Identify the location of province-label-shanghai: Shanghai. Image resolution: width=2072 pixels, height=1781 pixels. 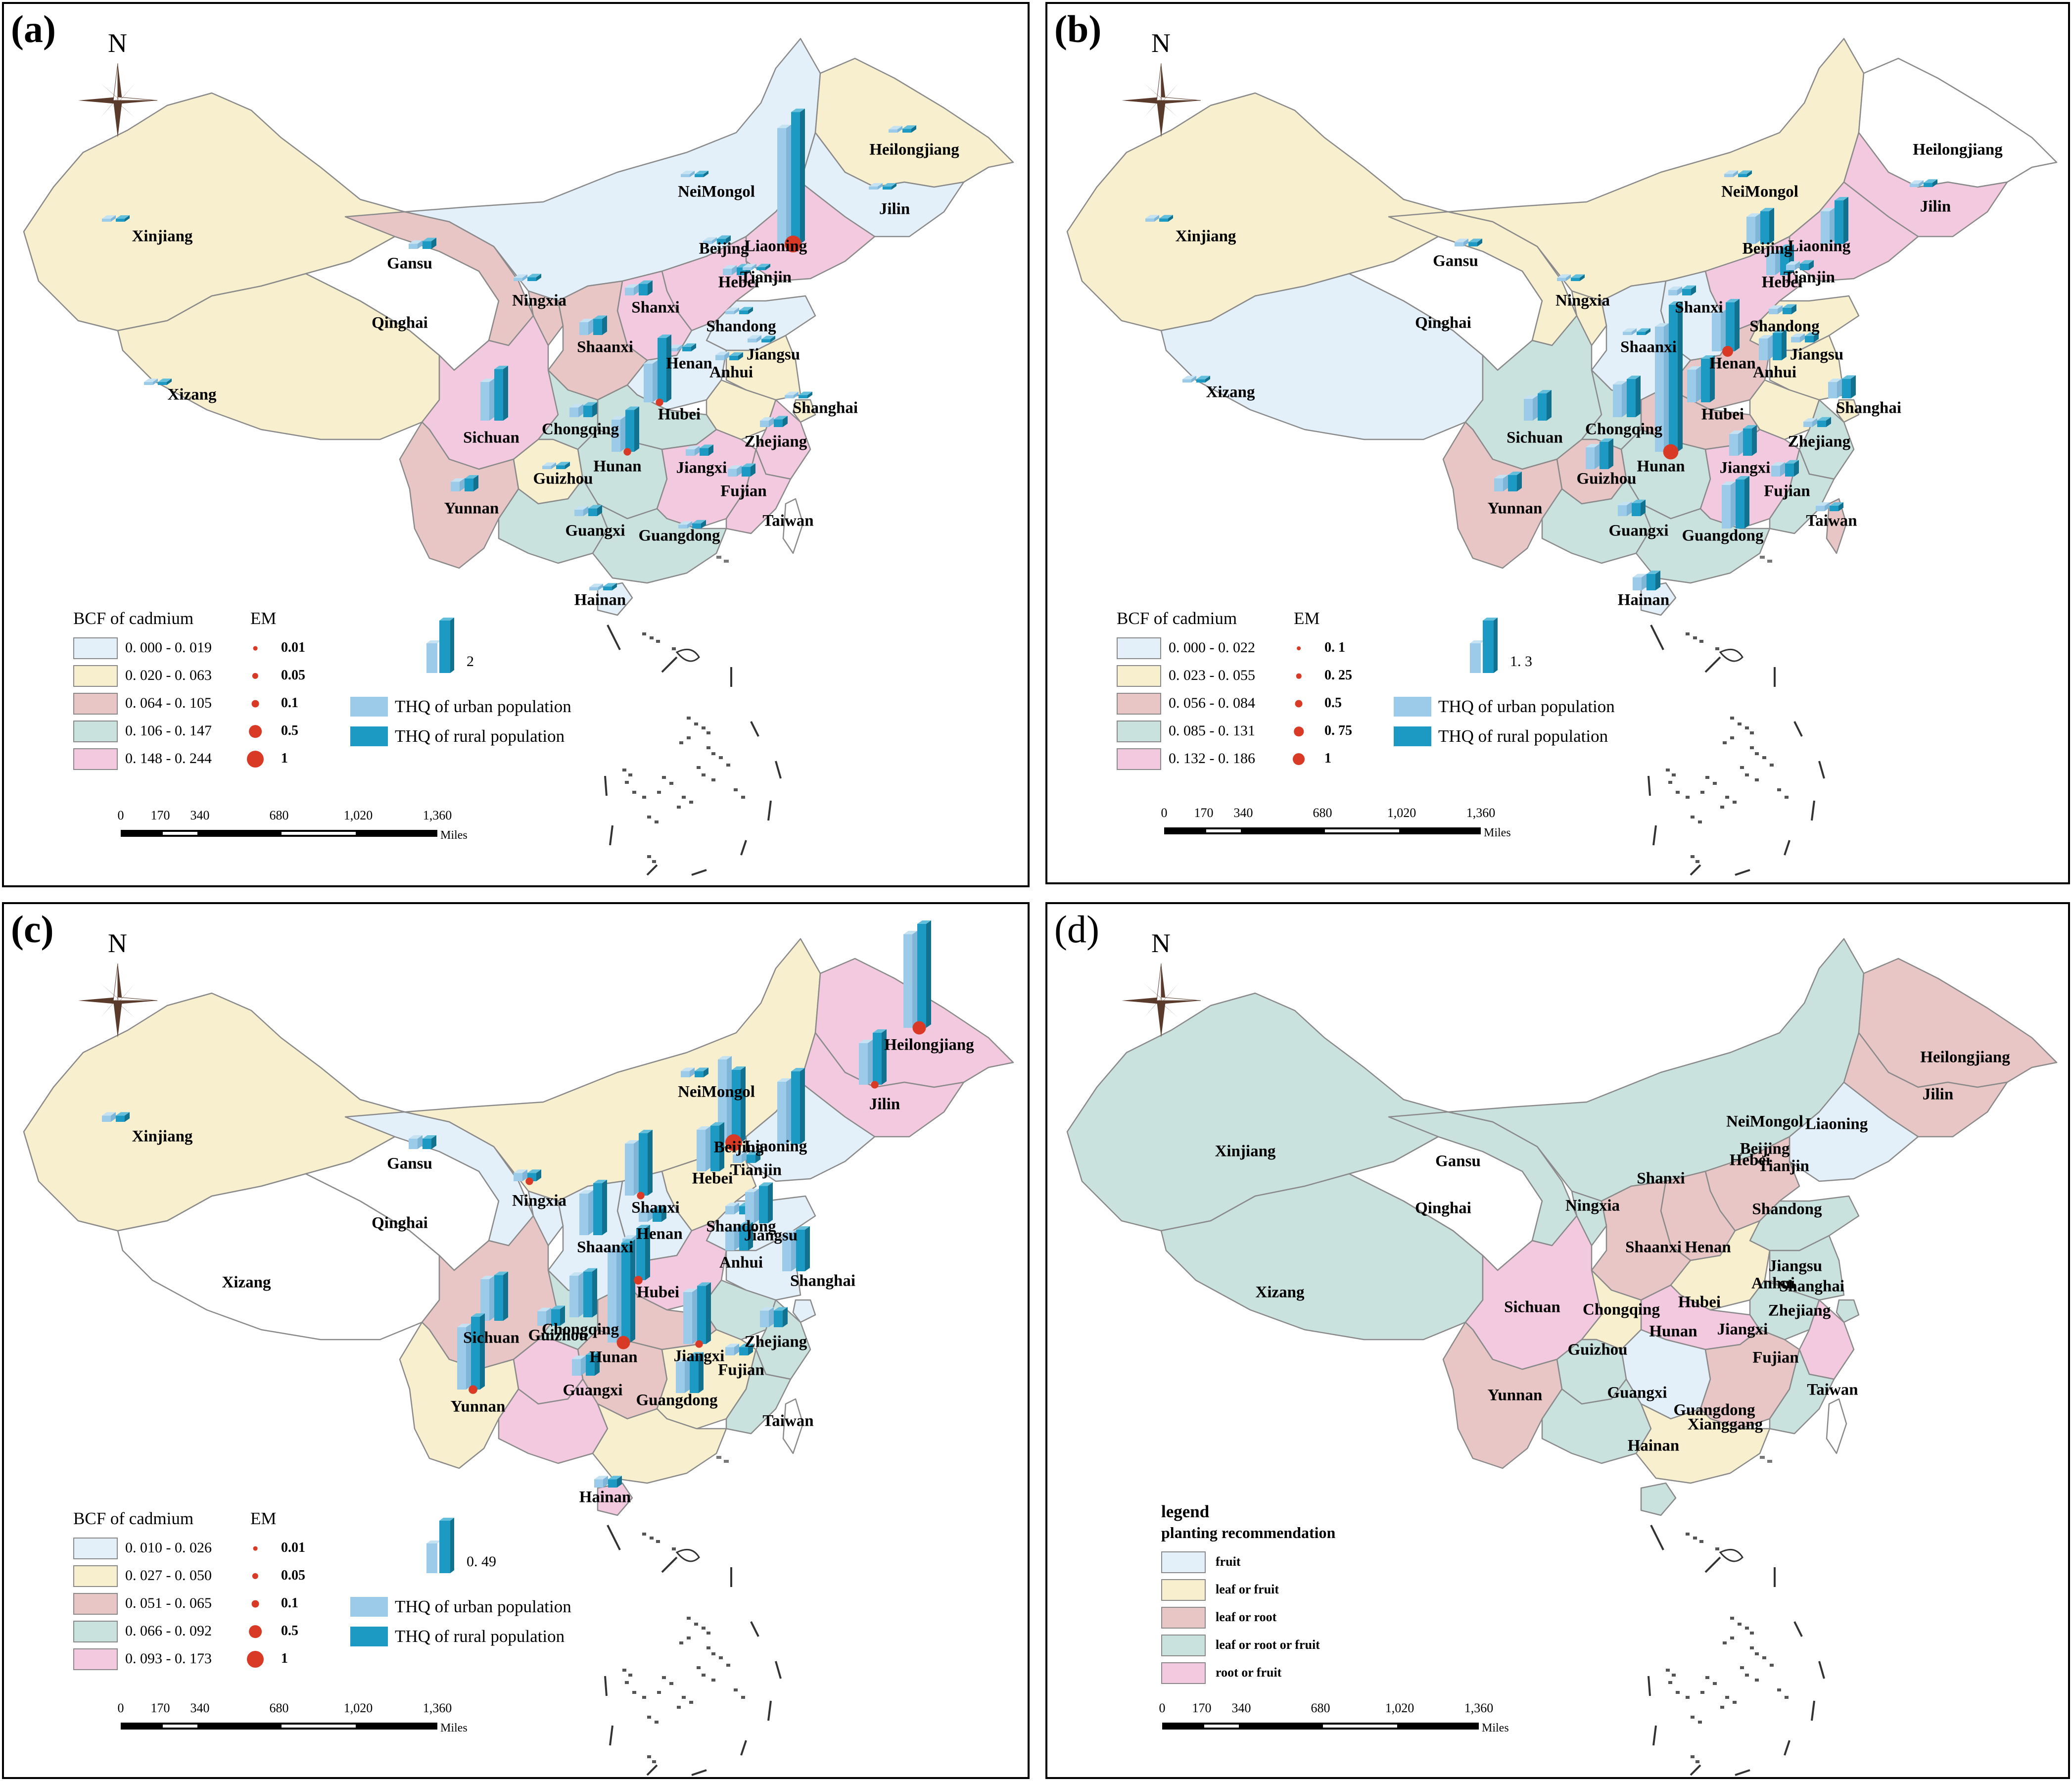
(823, 1281).